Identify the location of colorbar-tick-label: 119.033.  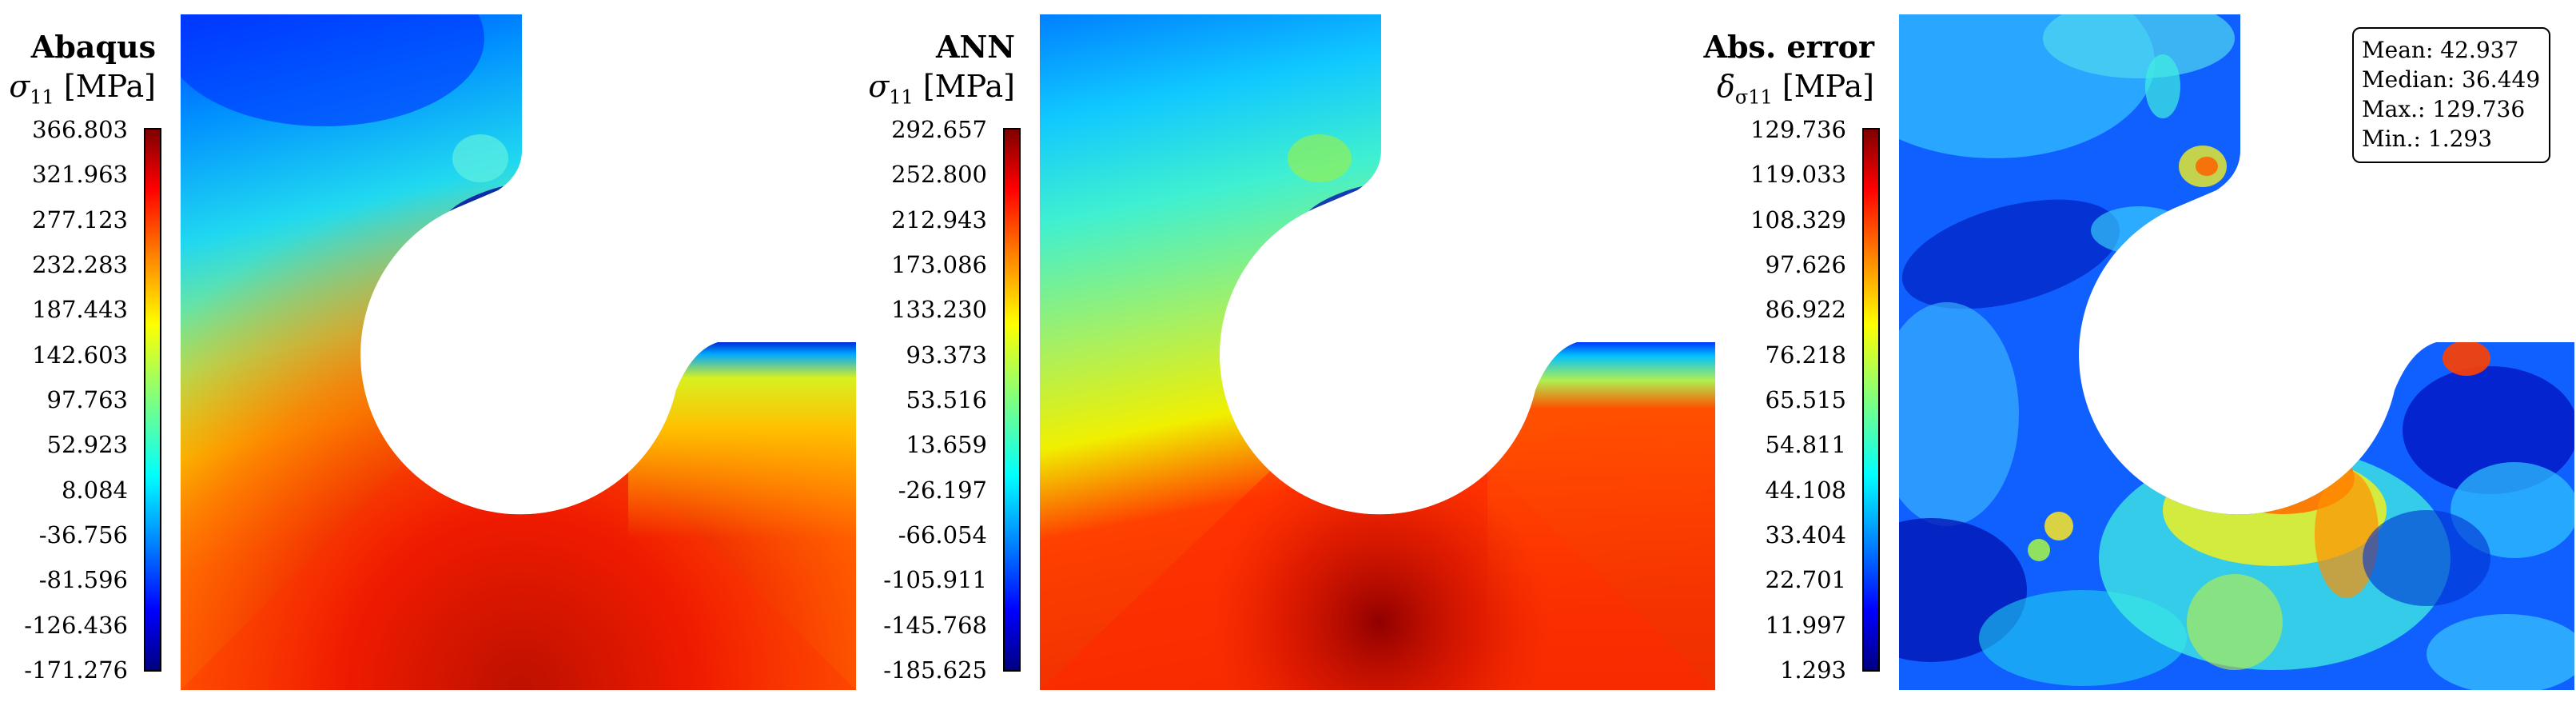
(1798, 175).